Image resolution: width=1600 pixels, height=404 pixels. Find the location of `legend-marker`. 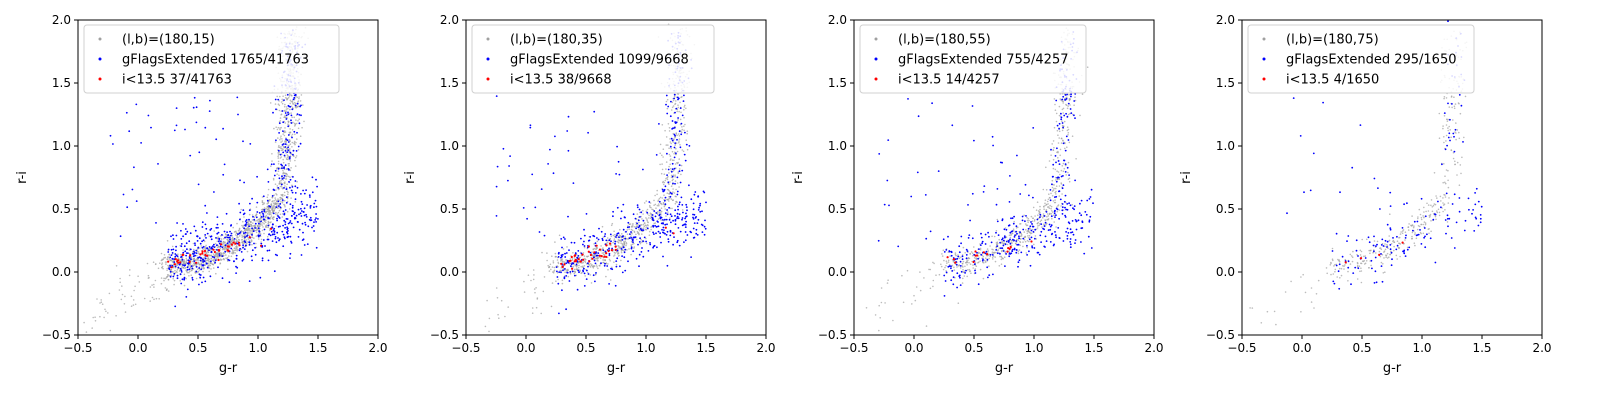

legend-marker is located at coordinates (876, 59).